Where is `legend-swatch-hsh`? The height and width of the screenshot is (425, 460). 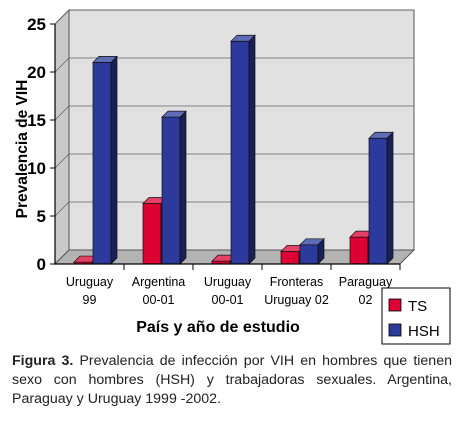 legend-swatch-hsh is located at coordinates (395, 330).